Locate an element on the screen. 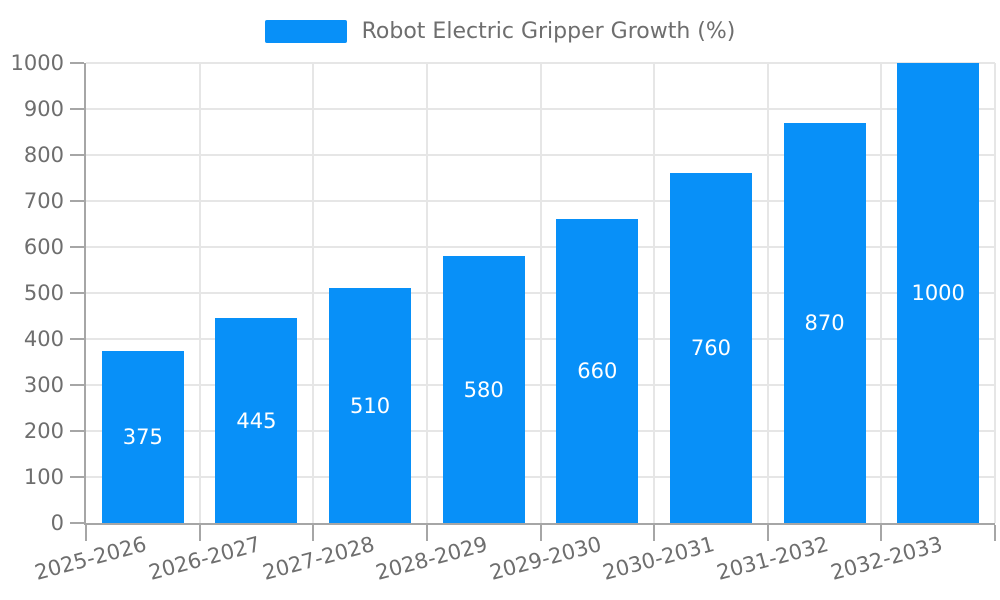 The image size is (1000, 600). bar: 760 is located at coordinates (710, 348).